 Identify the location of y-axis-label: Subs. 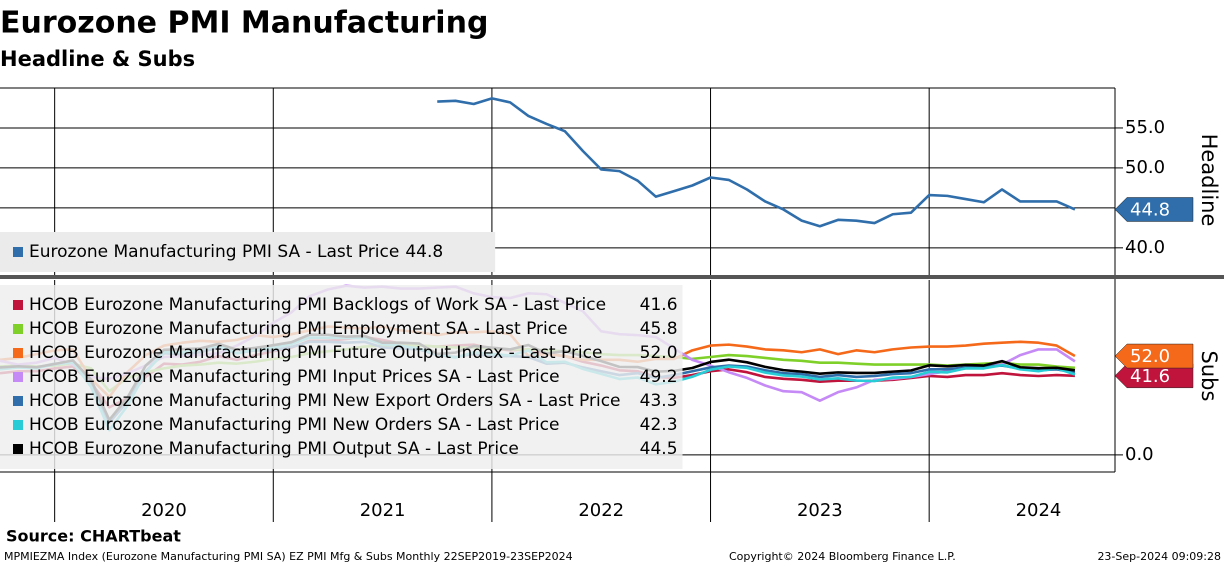
(1209, 376).